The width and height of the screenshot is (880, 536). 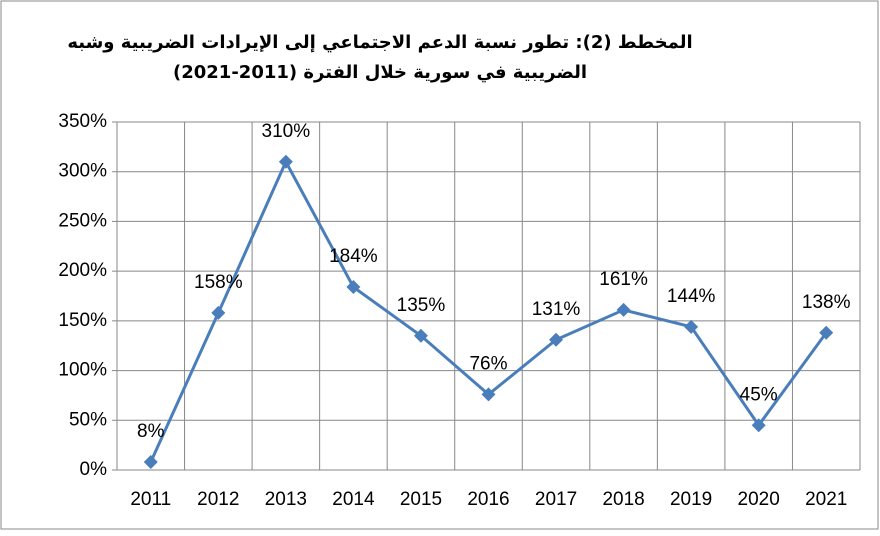 What do you see at coordinates (218, 282) in the screenshot?
I see `data-label: 158%` at bounding box center [218, 282].